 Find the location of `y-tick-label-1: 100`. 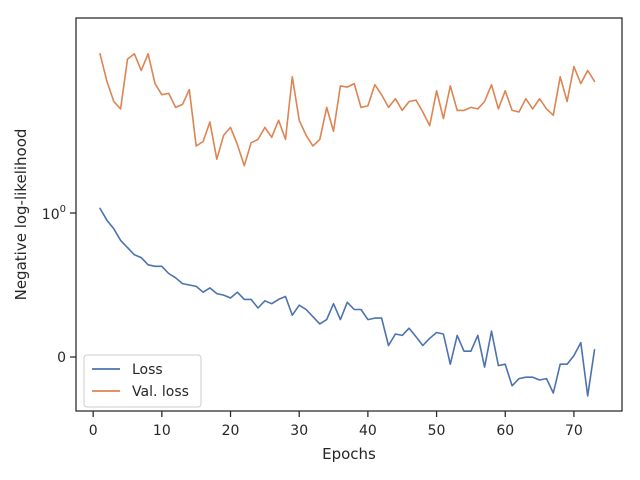

y-tick-label-1: 100 is located at coordinates (54, 213).